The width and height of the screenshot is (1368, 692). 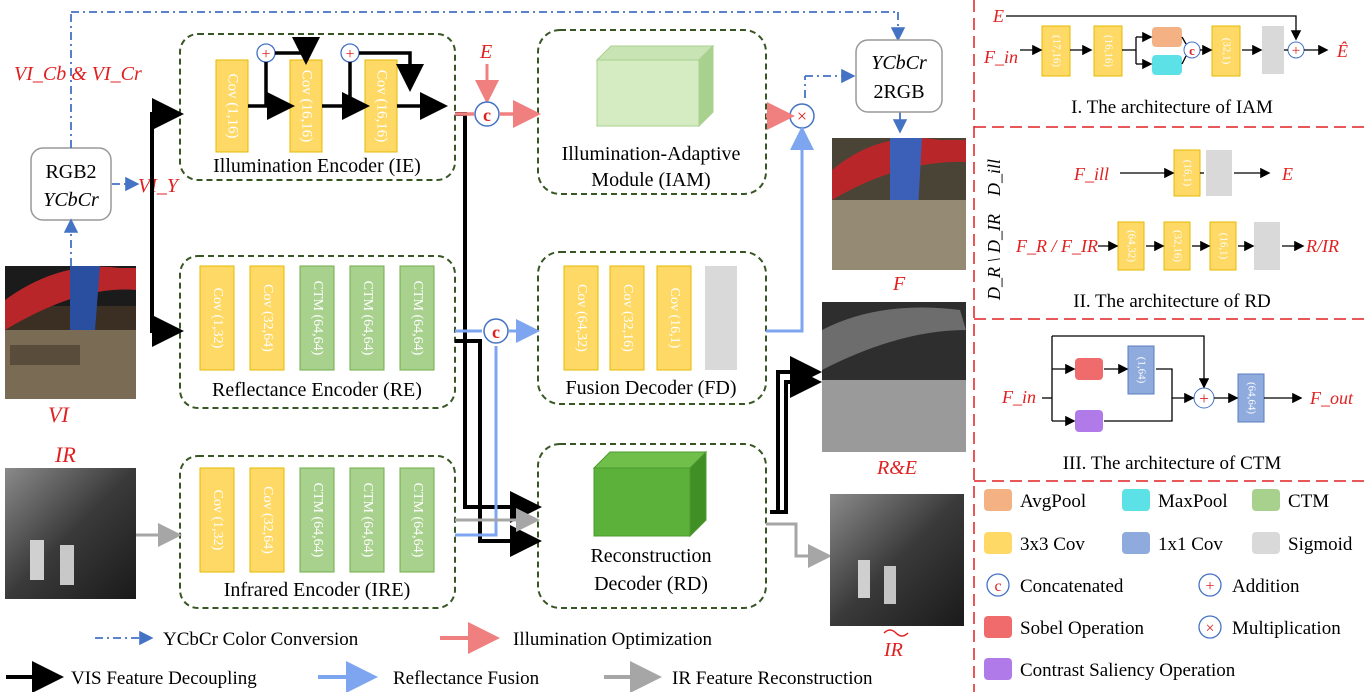 I want to click on panel-rd-row2-layer-label-0: (64,32), so click(x=1131, y=246).